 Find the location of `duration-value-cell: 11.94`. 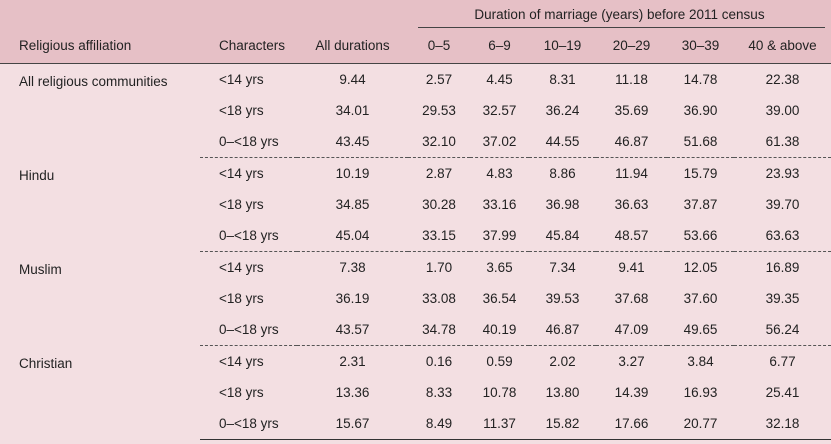

duration-value-cell: 11.94 is located at coordinates (631, 173).